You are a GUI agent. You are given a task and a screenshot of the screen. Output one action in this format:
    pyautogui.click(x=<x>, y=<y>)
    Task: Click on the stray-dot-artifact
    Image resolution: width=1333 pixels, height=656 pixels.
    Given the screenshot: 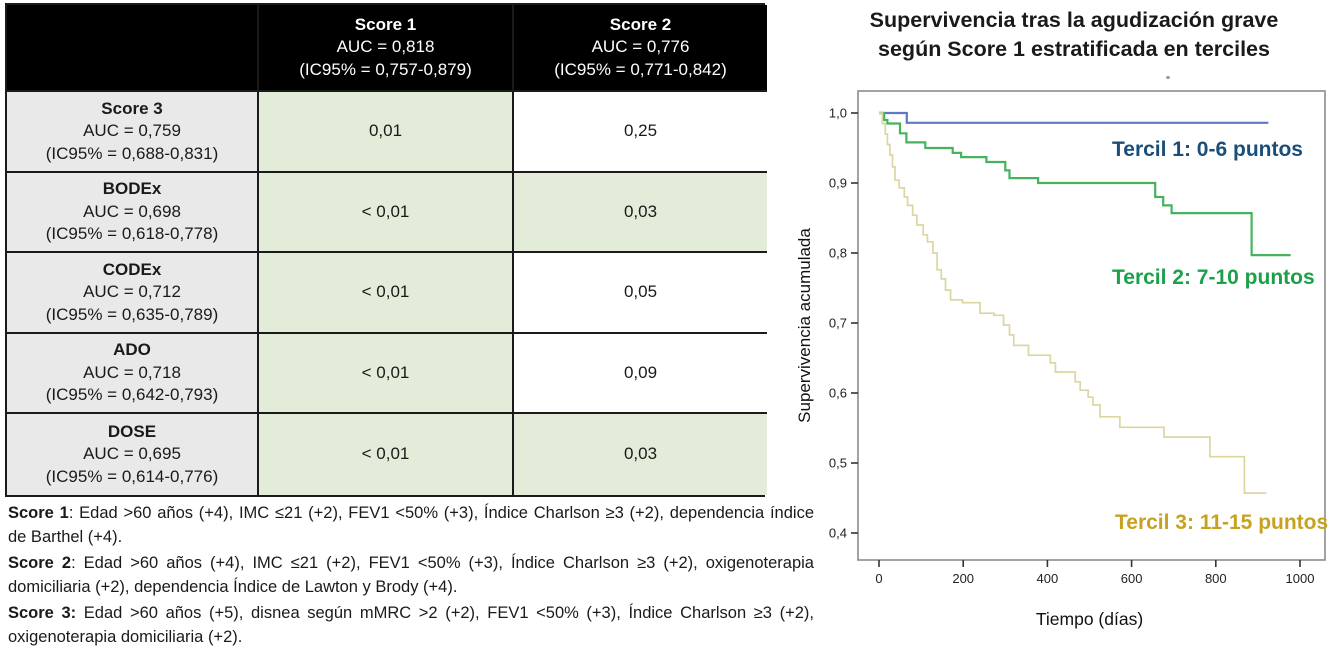 What is the action you would take?
    pyautogui.click(x=1168, y=77)
    